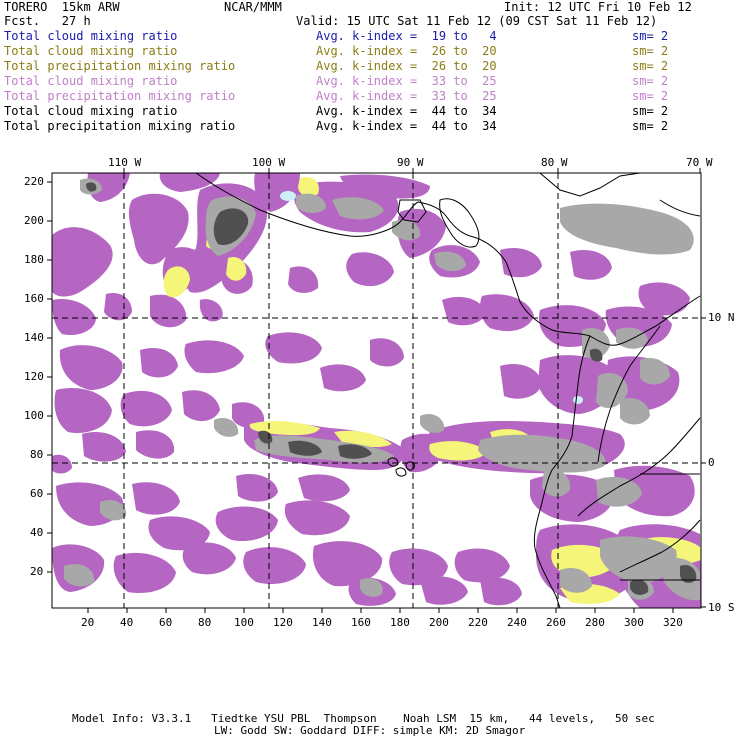 Image resolution: width=740 pixels, height=740 pixels. What do you see at coordinates (595, 622) in the screenshot?
I see `x-tick-label: 280` at bounding box center [595, 622].